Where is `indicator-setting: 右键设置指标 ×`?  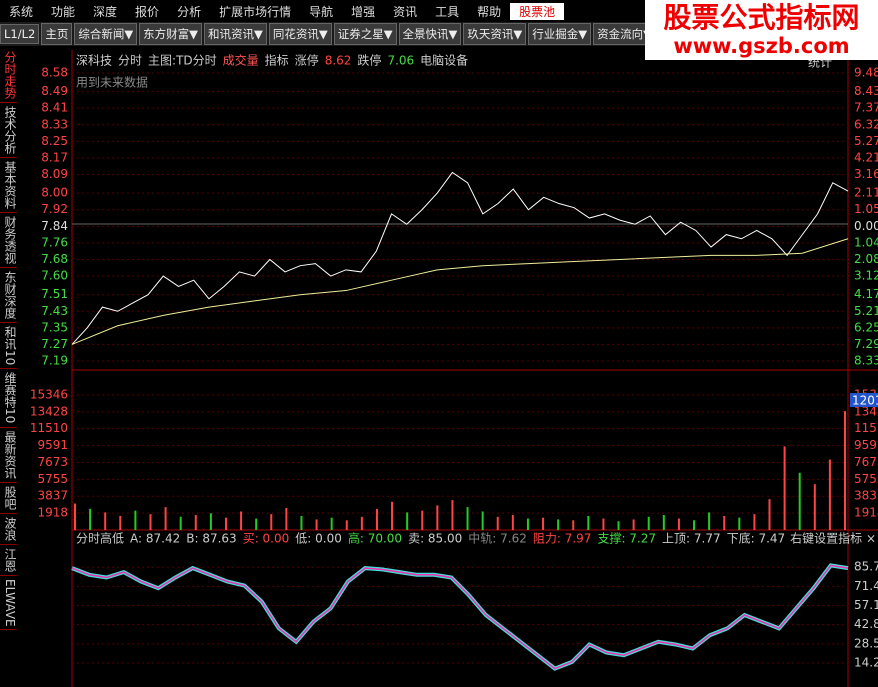 indicator-setting: 右键设置指标 × is located at coordinates (833, 538).